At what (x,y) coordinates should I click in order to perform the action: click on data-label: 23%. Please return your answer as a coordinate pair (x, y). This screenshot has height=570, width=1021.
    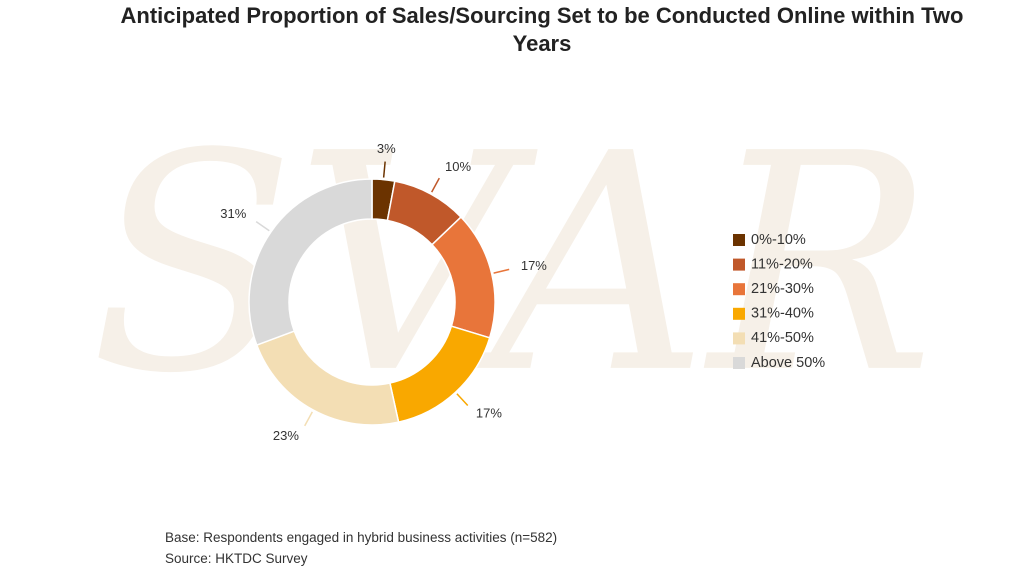
    Looking at the image, I should click on (286, 435).